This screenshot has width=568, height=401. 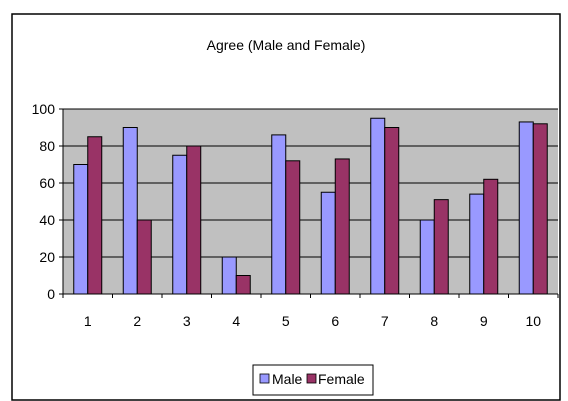 What do you see at coordinates (236, 321) in the screenshot?
I see `x-tick-label: 4` at bounding box center [236, 321].